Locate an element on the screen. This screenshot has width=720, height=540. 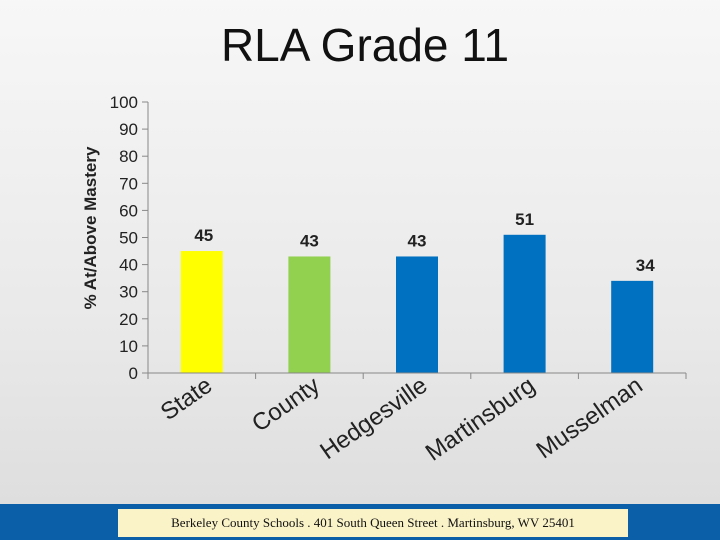
y-axis-ticks: 0 10 20 30 40 50 60 70 80 90 100 is located at coordinates (129, 238).